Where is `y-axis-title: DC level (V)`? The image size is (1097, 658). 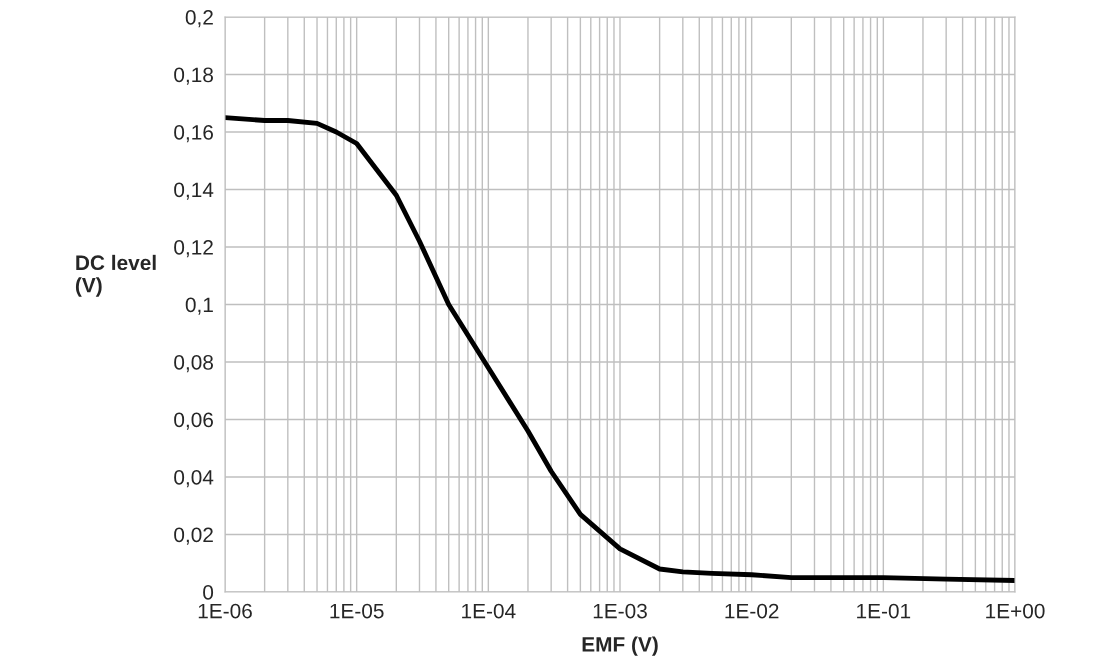
y-axis-title: DC level (V) is located at coordinates (115, 275).